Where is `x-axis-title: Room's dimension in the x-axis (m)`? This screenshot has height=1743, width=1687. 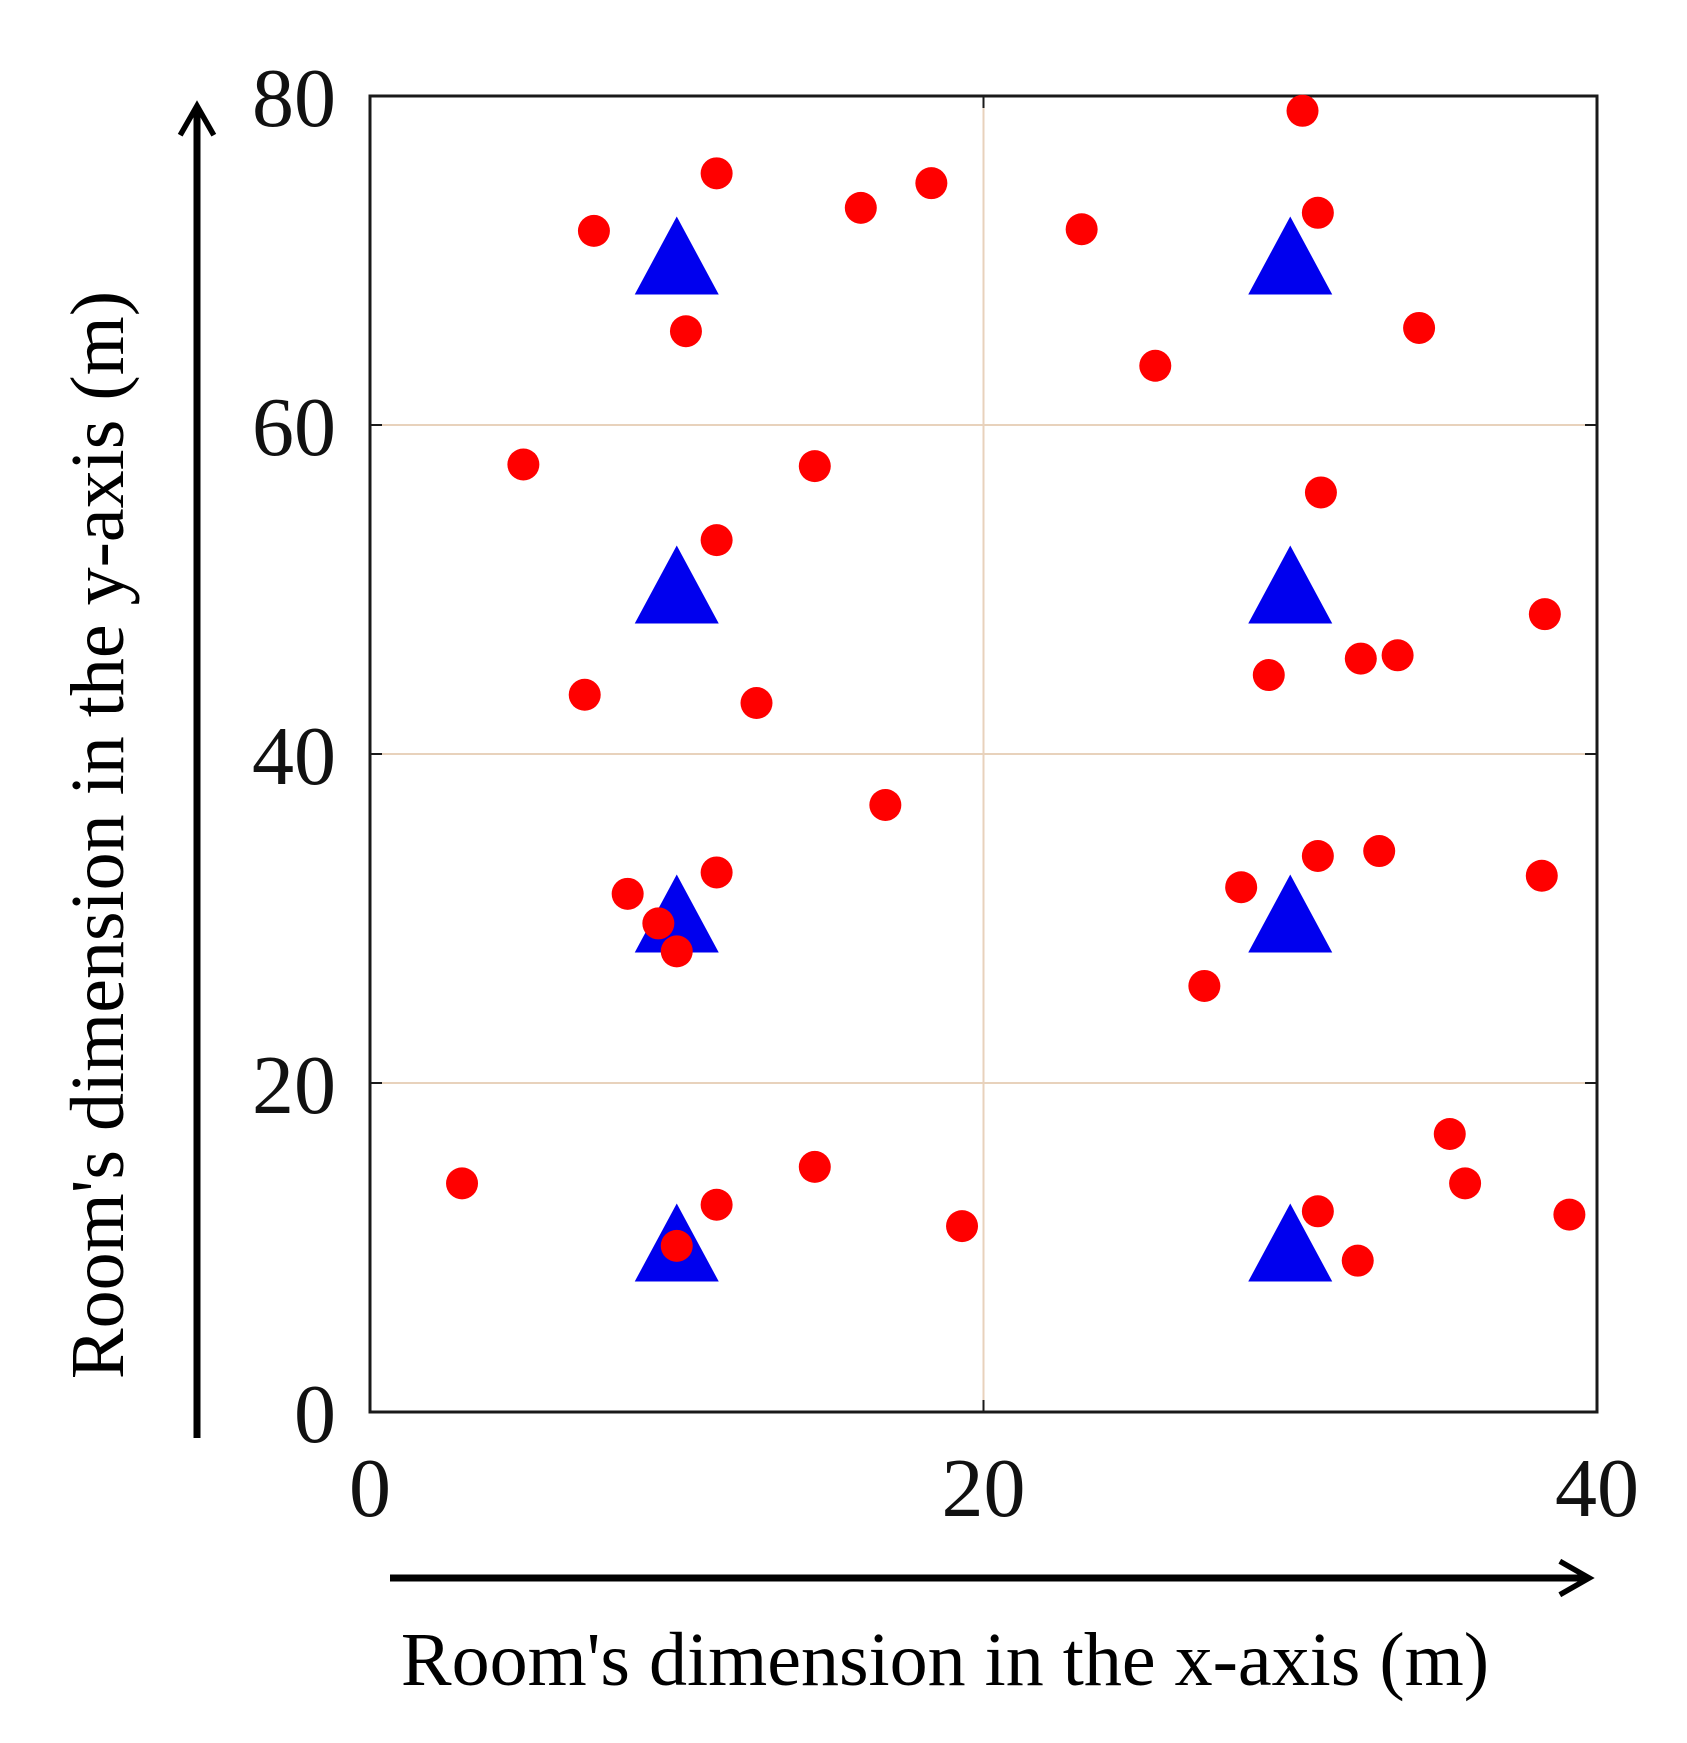
x-axis-title: Room's dimension in the x-axis (m) is located at coordinates (945, 1660).